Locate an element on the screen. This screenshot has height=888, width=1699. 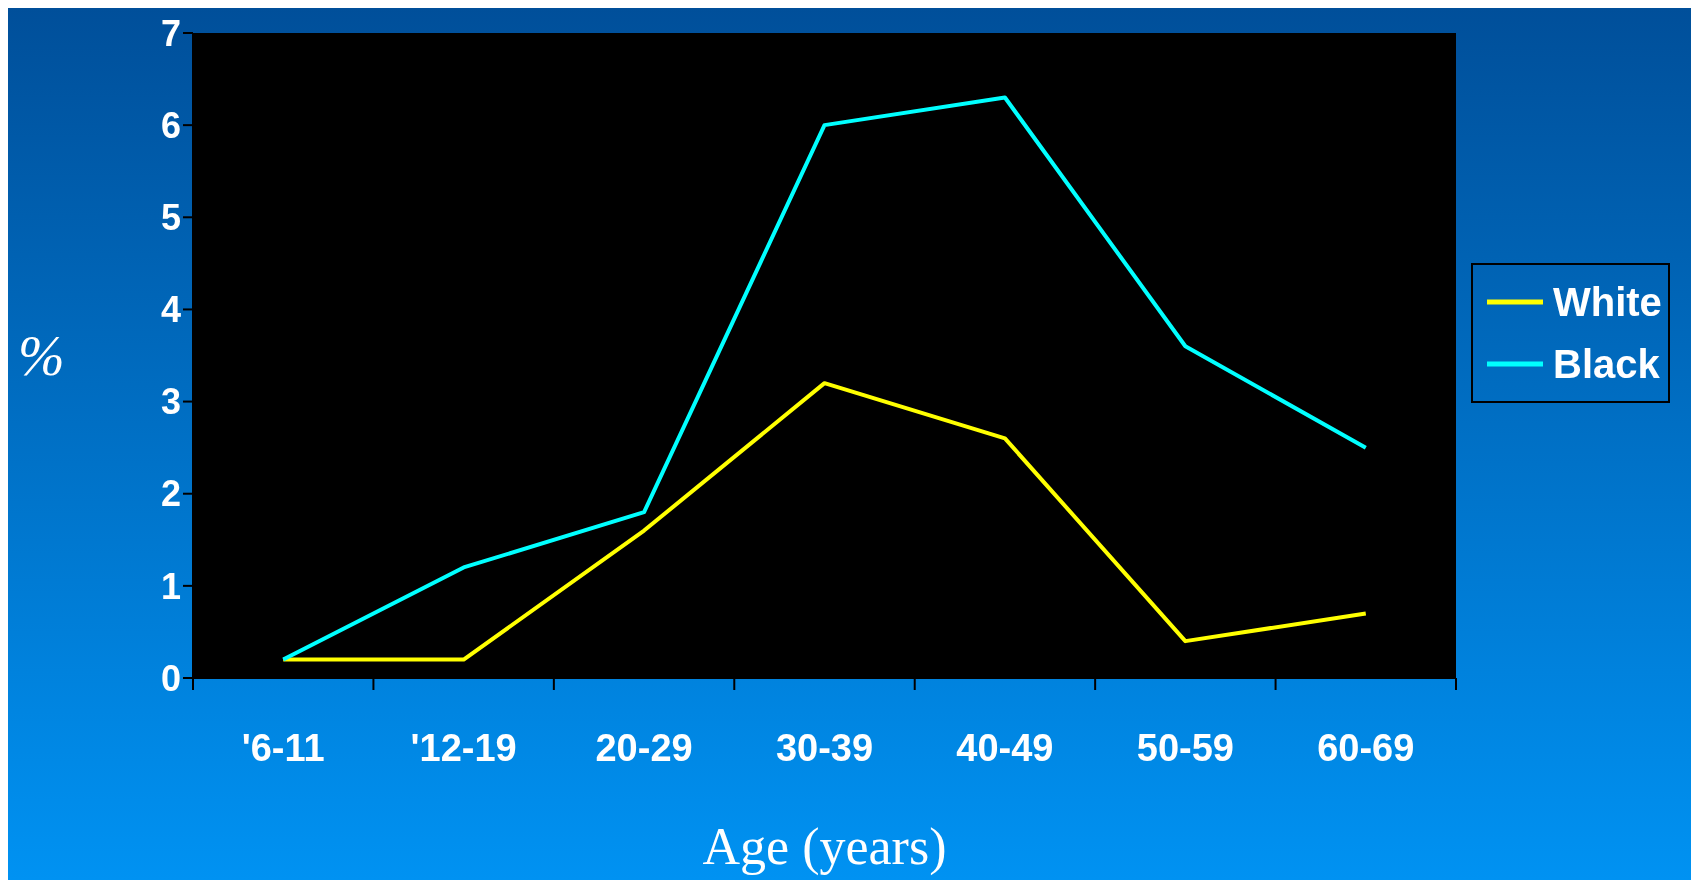
legend-label: White is located at coordinates (1607, 302).